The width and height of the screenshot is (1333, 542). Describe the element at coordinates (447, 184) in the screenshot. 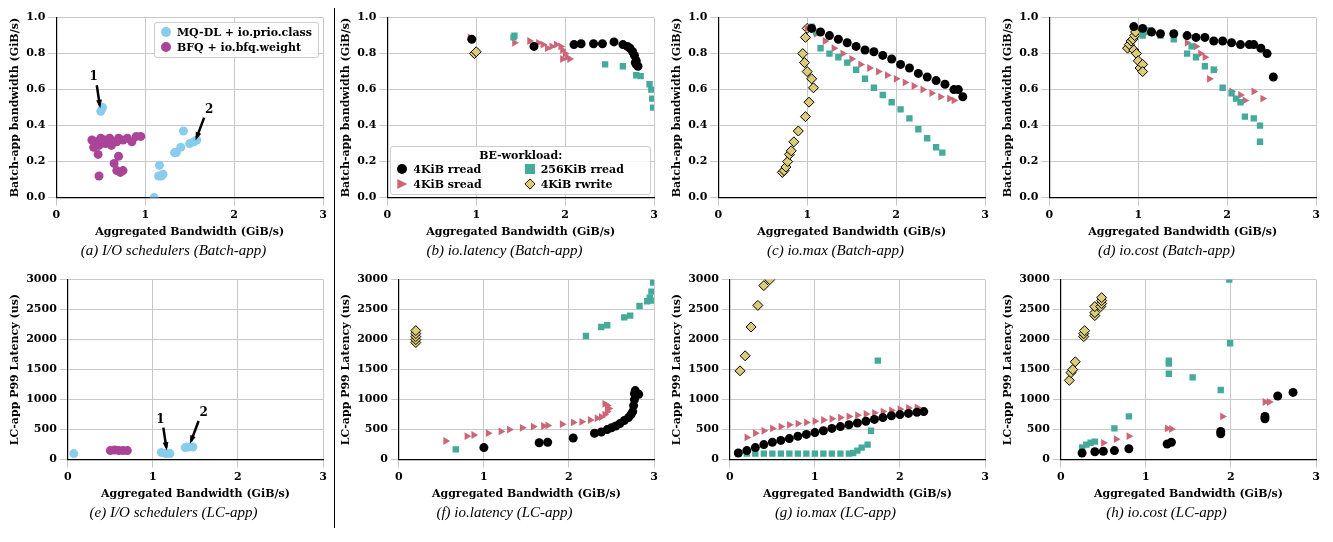

I see `legend-label: 4KiB sread` at that location.